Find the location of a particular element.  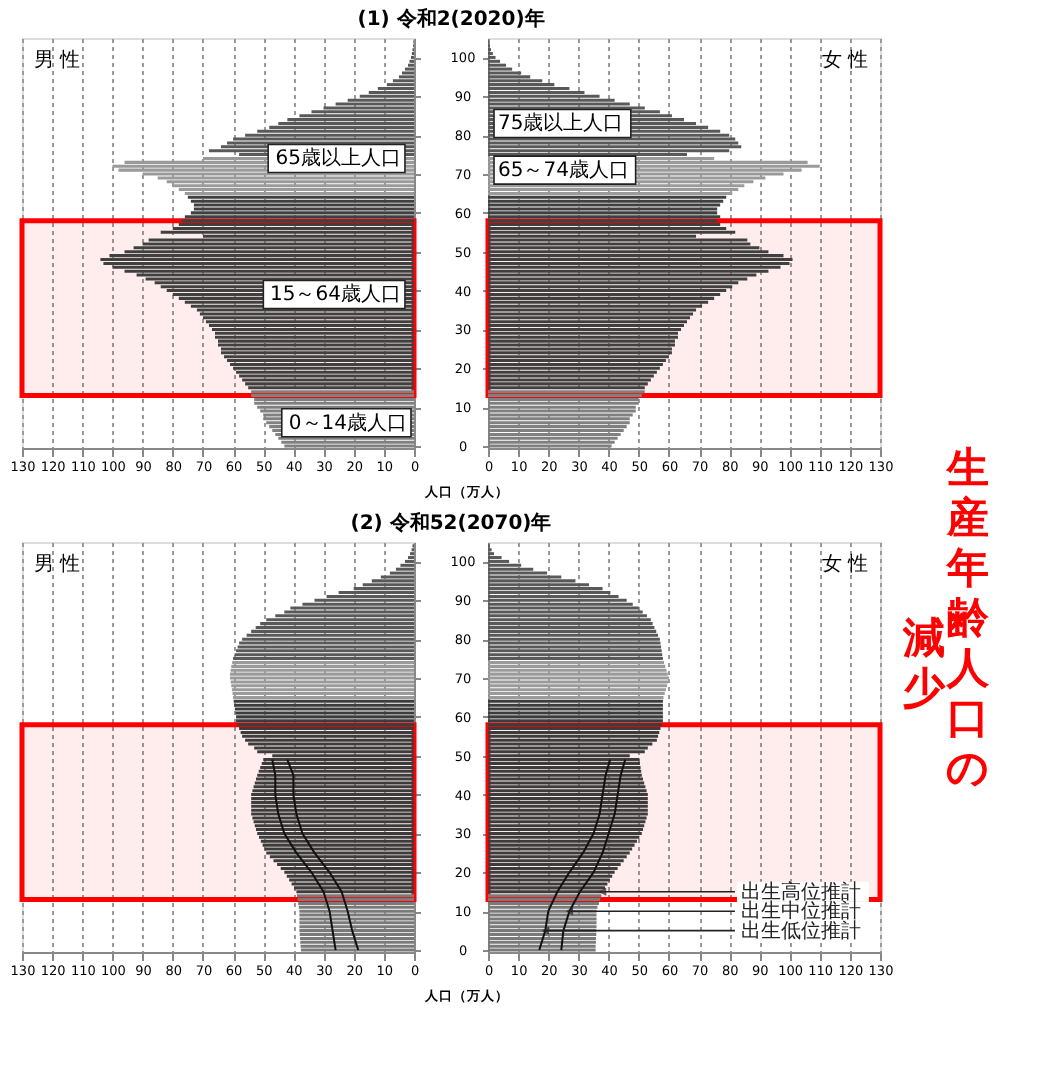

annotation: 65～74歳人口 is located at coordinates (563, 170).